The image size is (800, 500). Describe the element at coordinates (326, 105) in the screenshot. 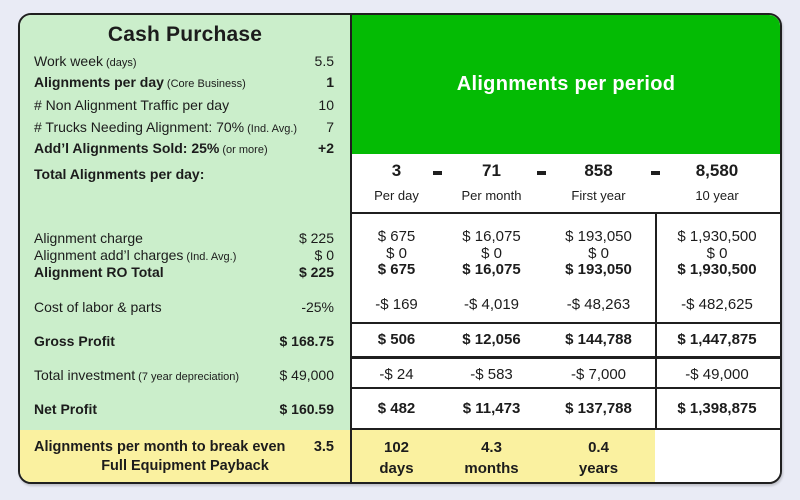

I see `row-value: 10` at that location.